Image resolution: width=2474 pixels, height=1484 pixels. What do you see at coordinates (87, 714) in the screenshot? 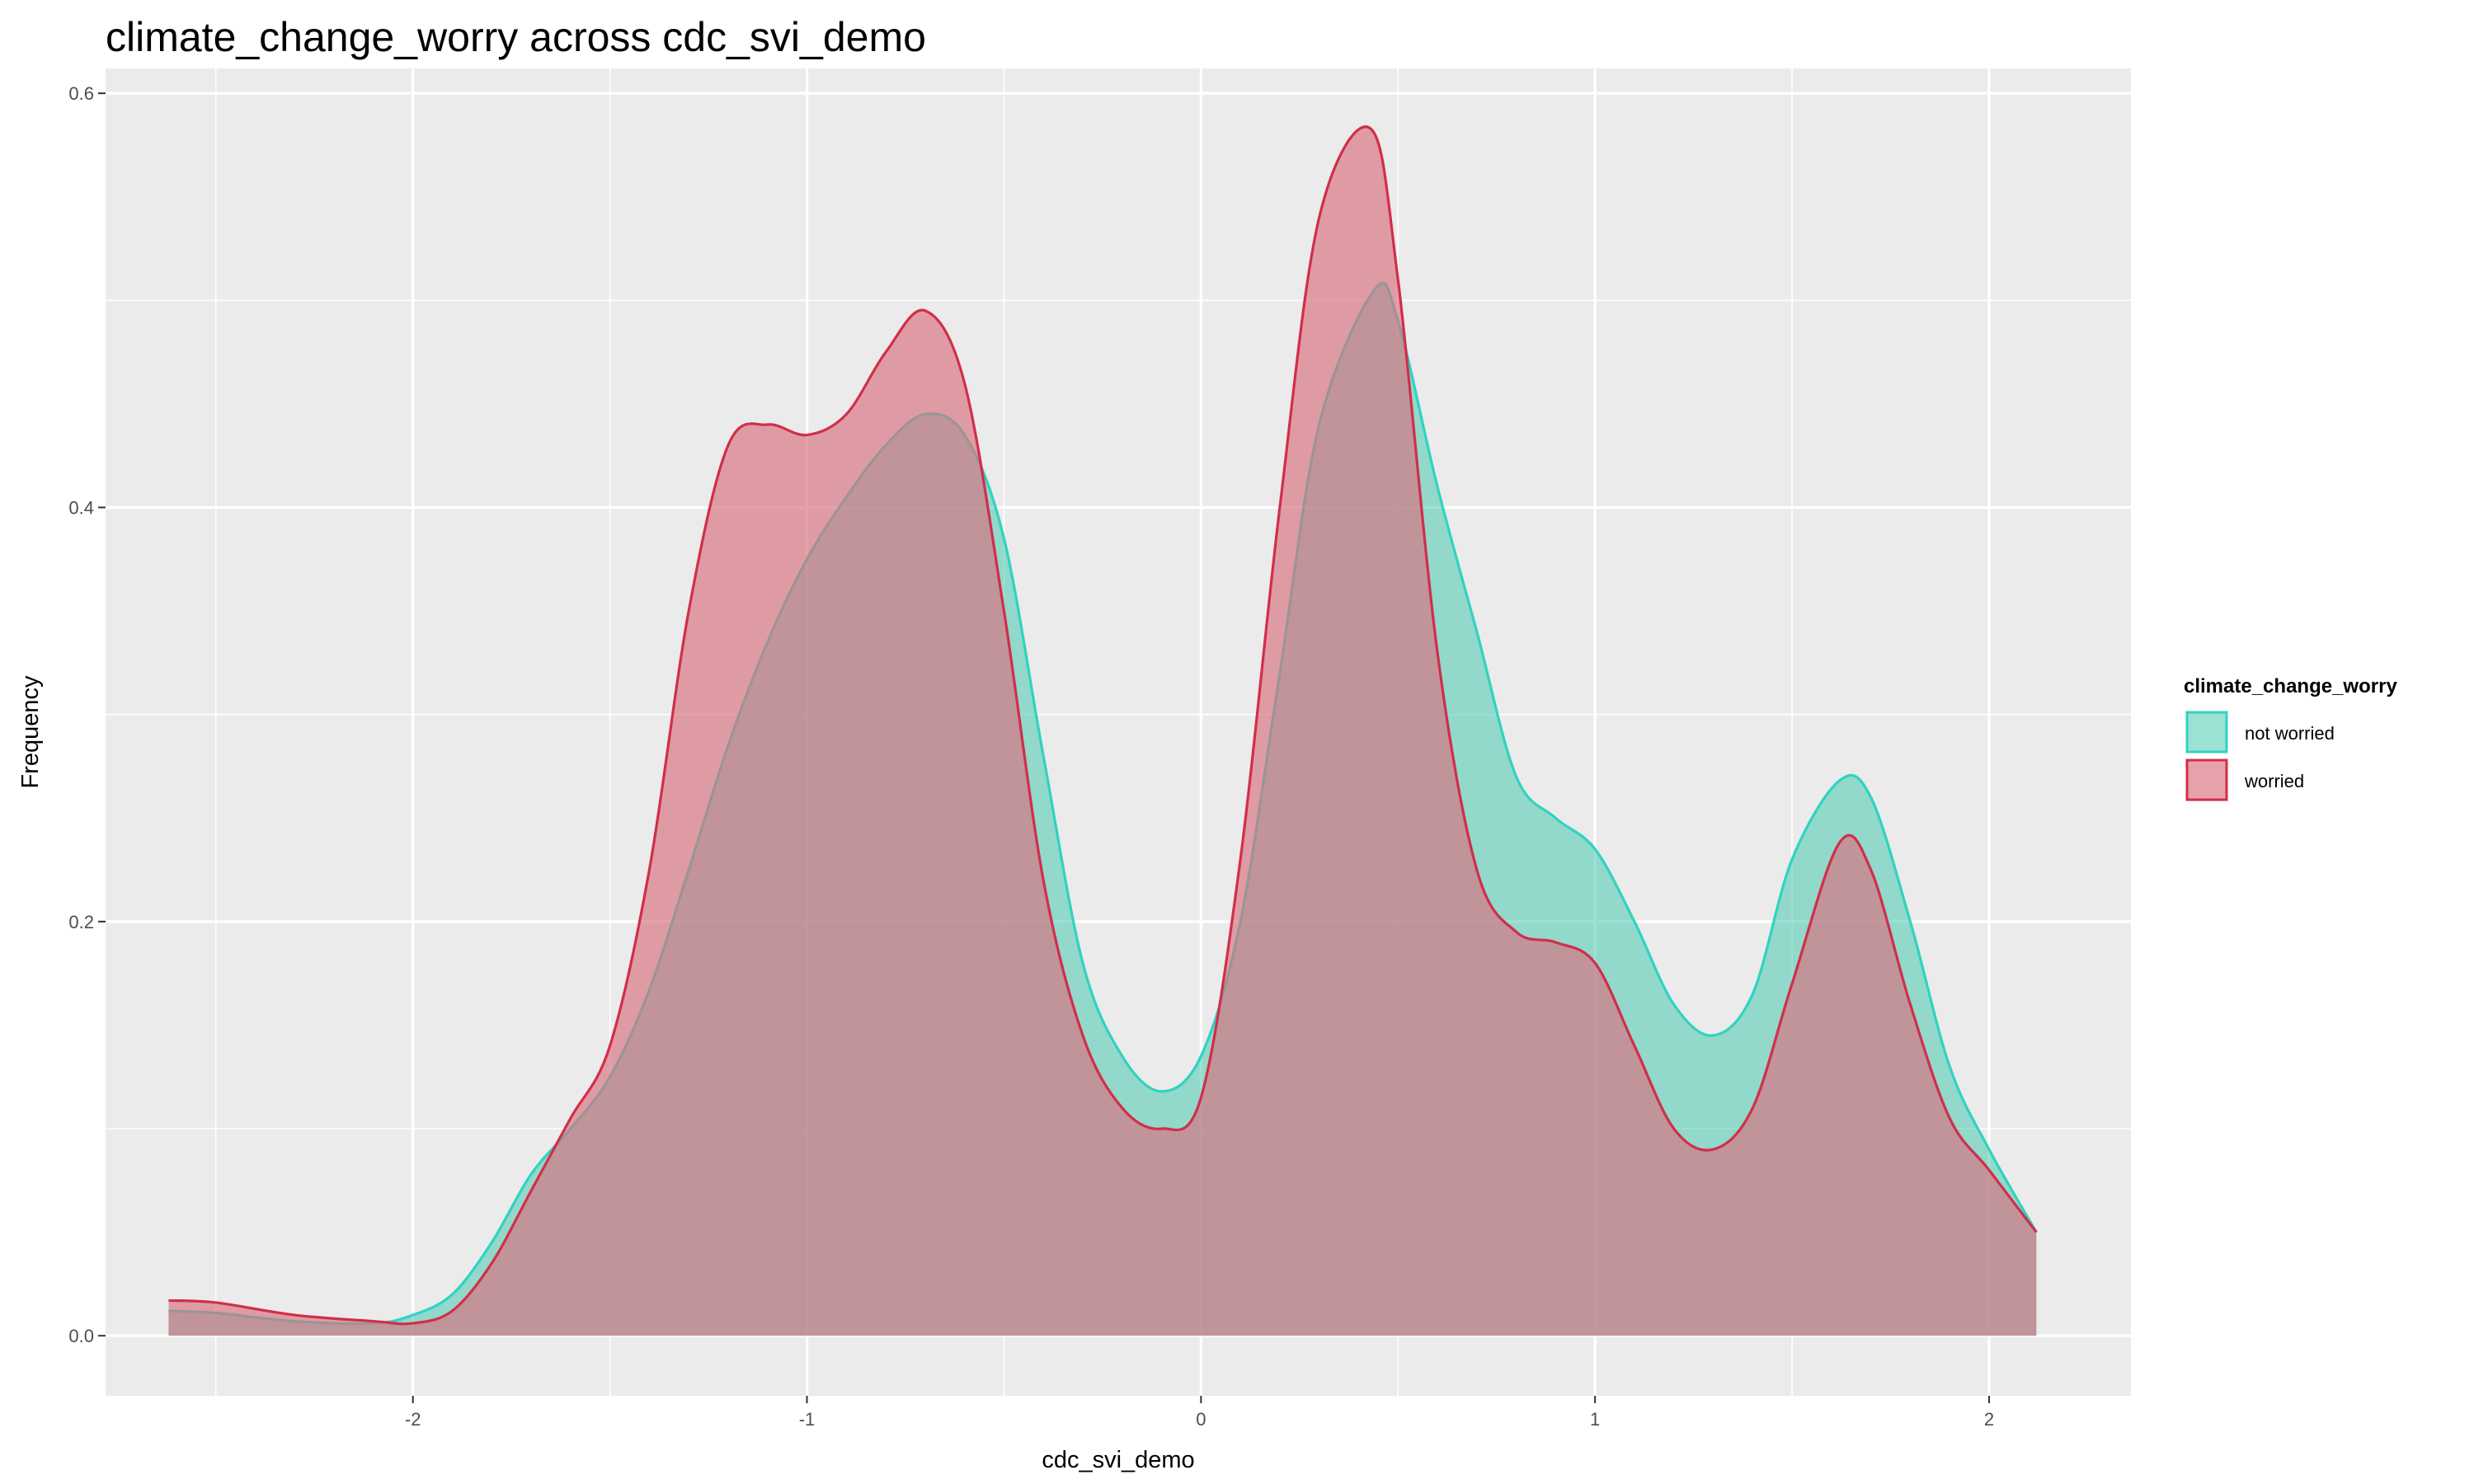
I see `y-axis: 0.0 0.2 0.4 0.6` at bounding box center [87, 714].